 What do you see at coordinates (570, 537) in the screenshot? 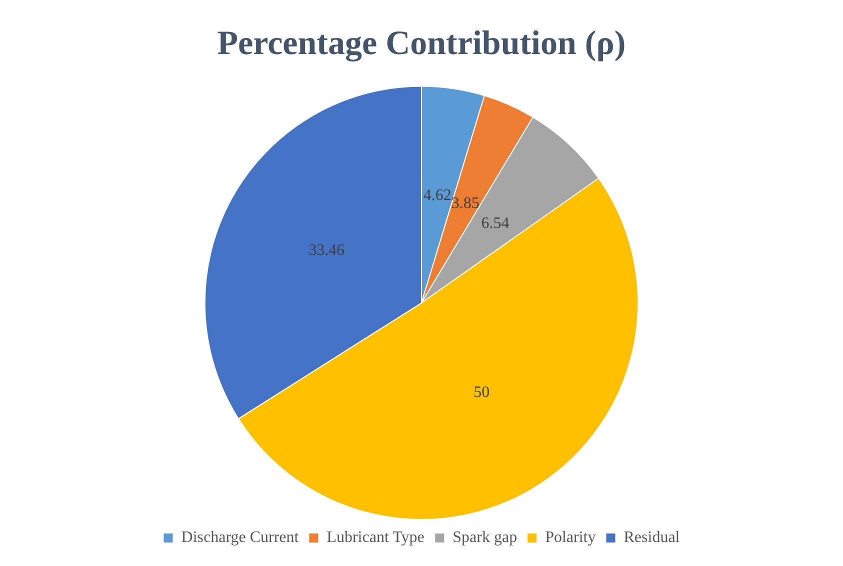
I see `legend-label: Polarity` at bounding box center [570, 537].